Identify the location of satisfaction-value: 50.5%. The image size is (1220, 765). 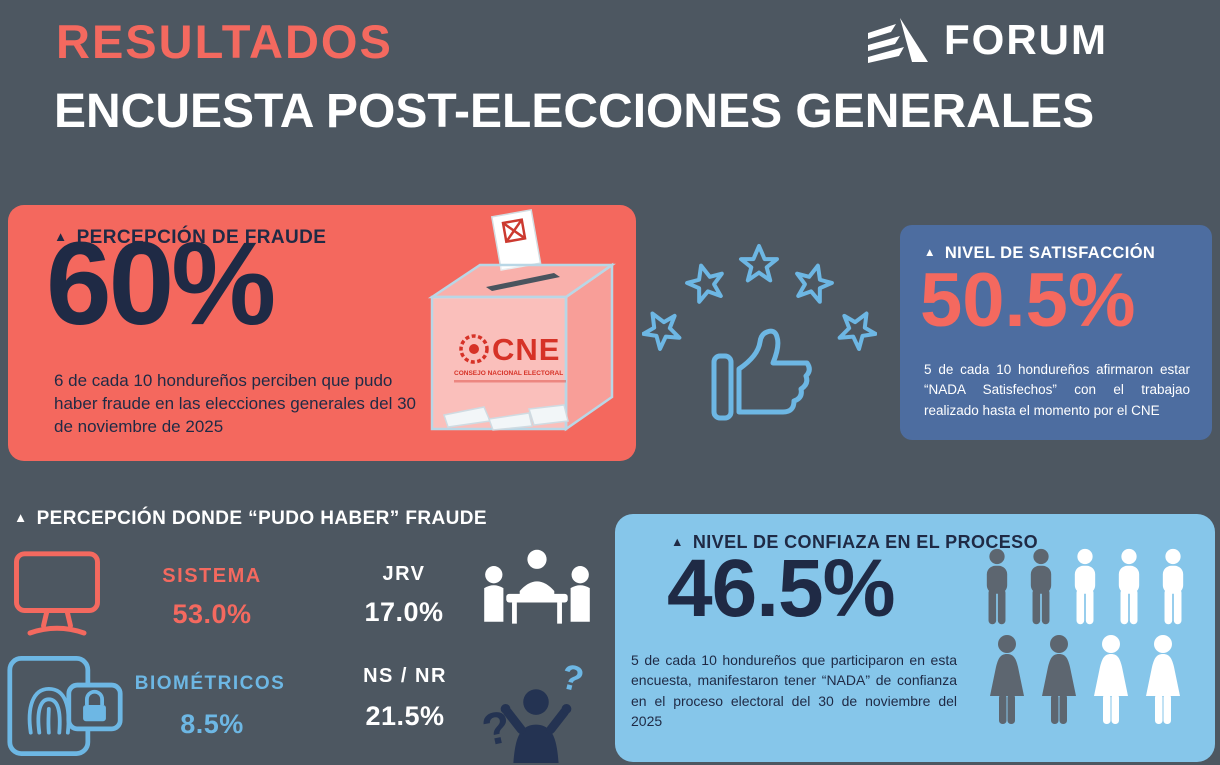
(1028, 300).